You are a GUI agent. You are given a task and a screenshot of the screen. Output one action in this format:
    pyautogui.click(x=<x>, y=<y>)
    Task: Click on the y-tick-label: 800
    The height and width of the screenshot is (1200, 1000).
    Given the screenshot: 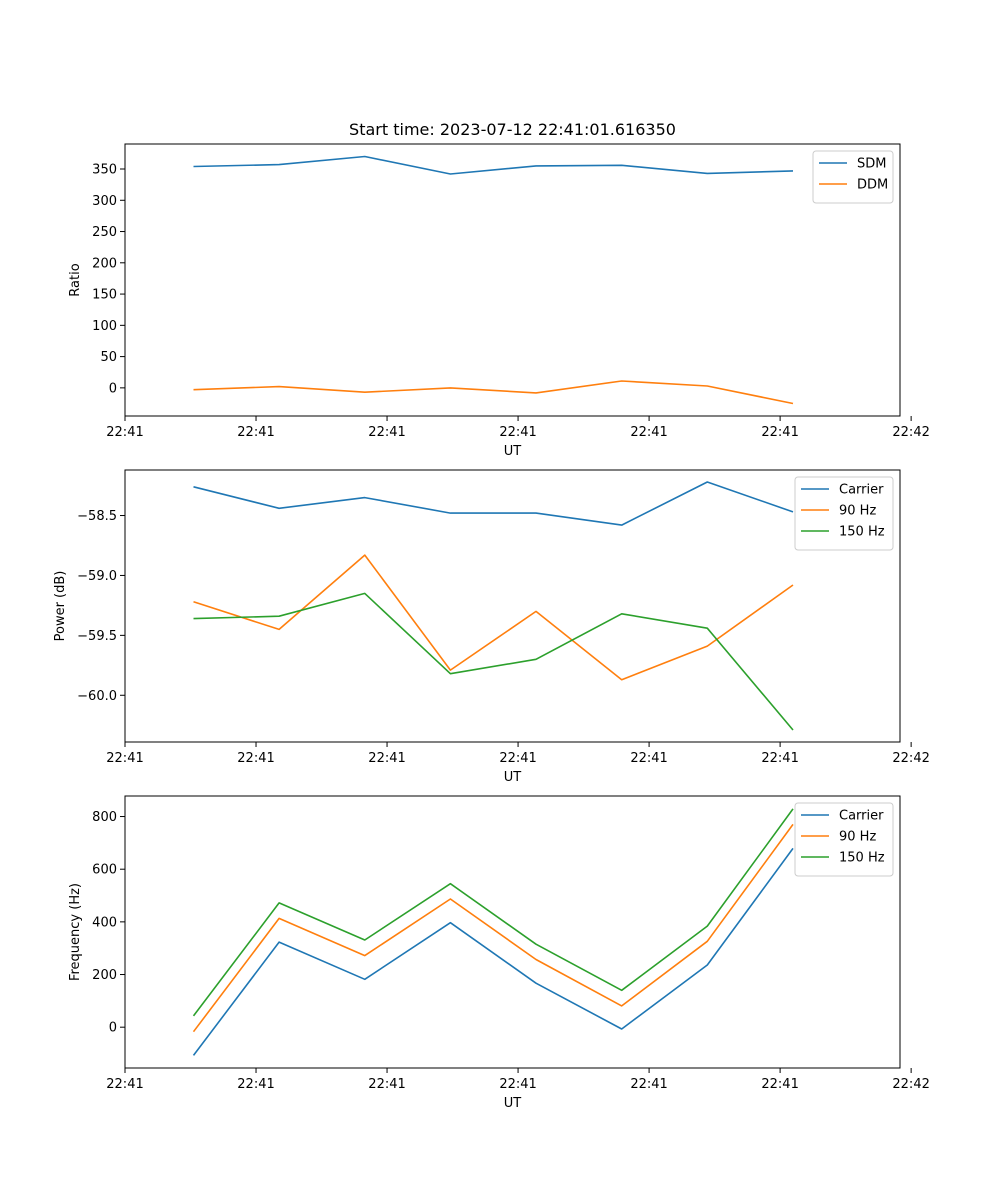 What is the action you would take?
    pyautogui.click(x=104, y=817)
    